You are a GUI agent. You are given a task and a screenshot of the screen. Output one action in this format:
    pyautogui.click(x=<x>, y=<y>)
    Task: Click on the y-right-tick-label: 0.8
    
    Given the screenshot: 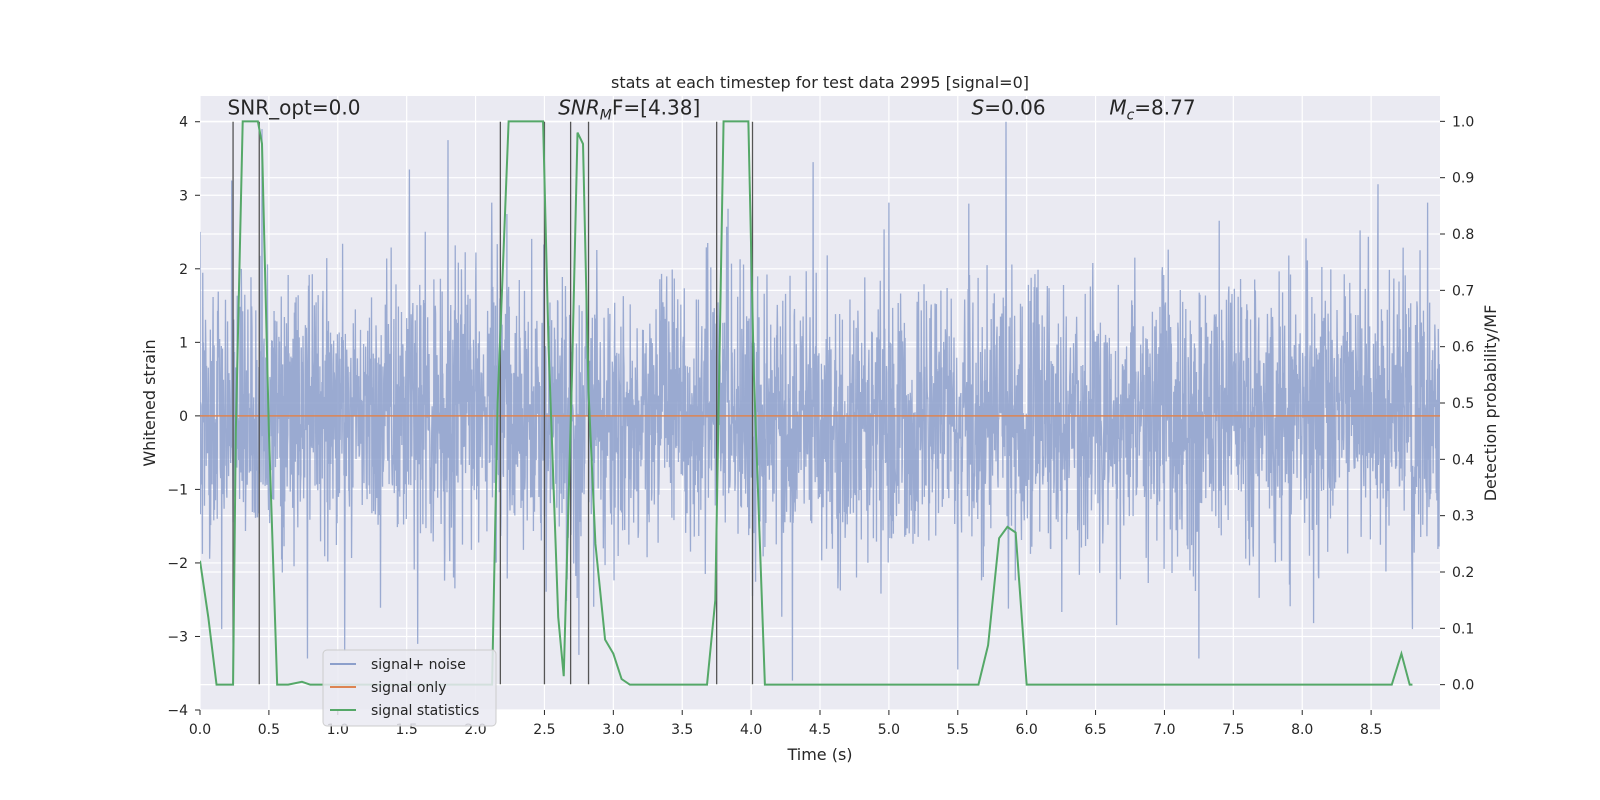 What is the action you would take?
    pyautogui.click(x=1463, y=235)
    